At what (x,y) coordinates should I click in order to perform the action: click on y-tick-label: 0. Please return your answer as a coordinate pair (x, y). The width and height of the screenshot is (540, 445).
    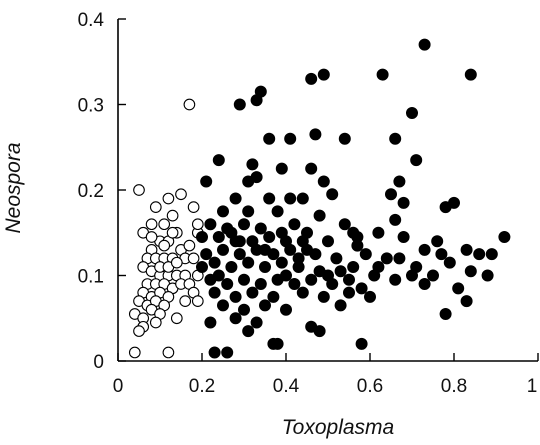
    Looking at the image, I should click on (98, 362).